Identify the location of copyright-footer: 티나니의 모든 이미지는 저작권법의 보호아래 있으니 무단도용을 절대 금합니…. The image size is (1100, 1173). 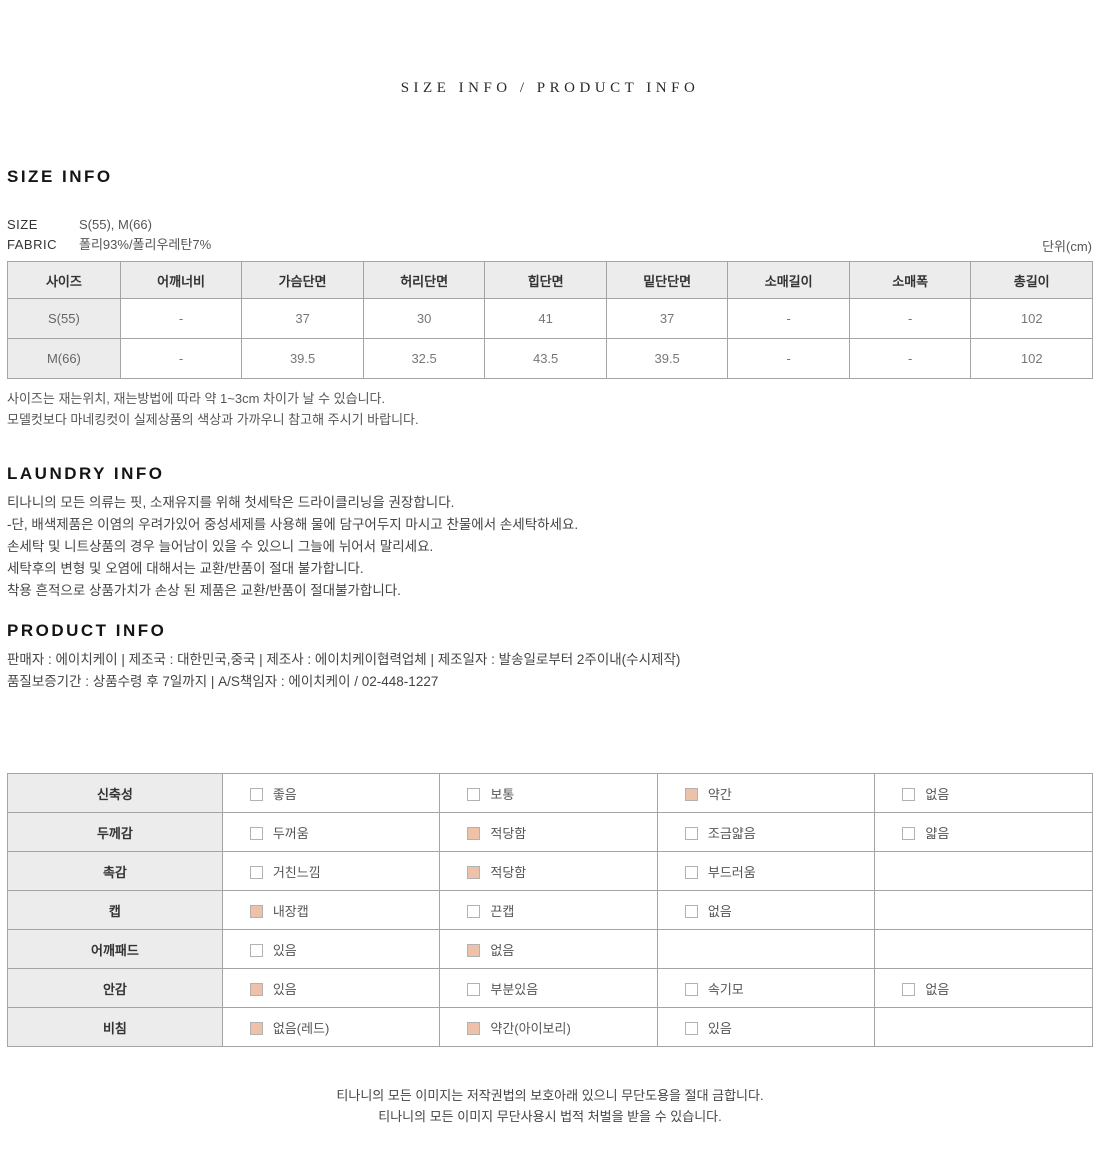
(550, 1106).